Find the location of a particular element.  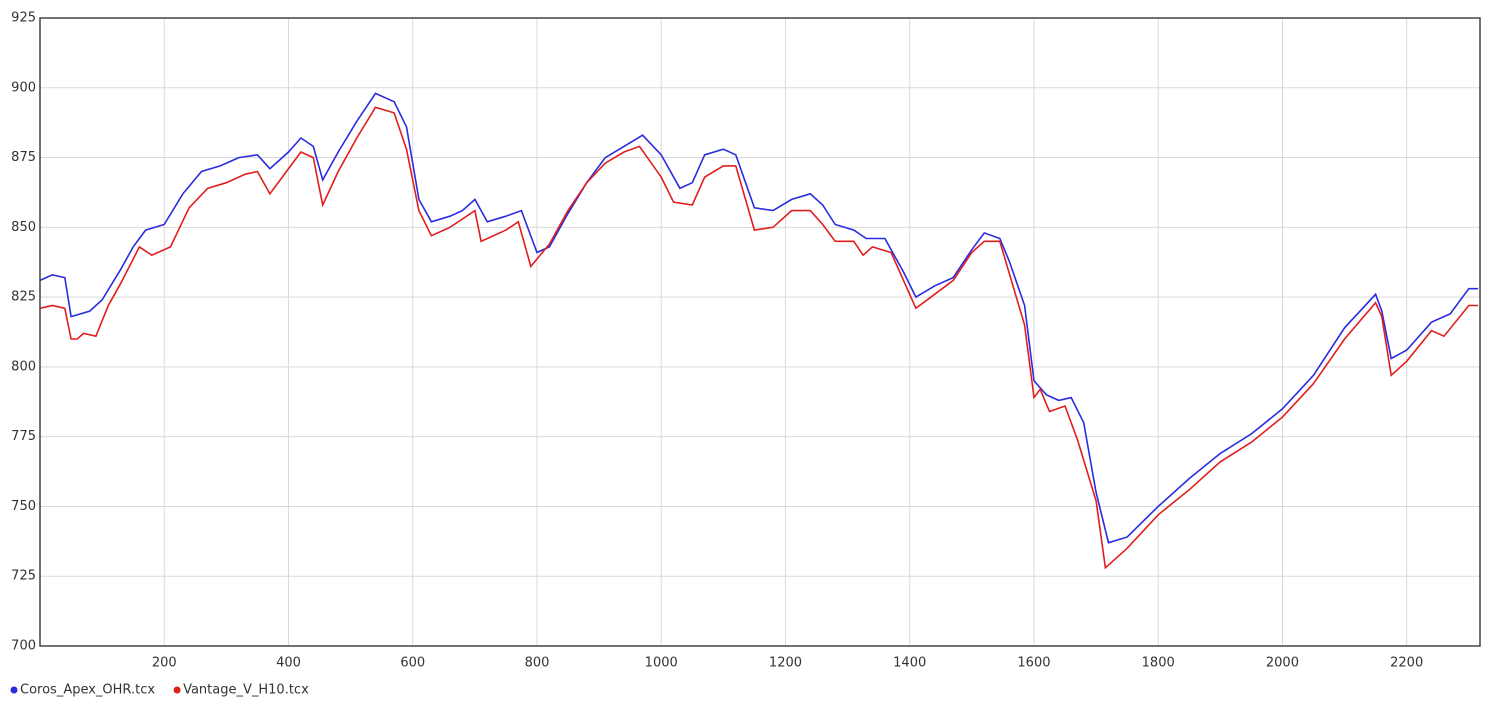

legend-label: Vantage_V_H10.tcx is located at coordinates (246, 690).